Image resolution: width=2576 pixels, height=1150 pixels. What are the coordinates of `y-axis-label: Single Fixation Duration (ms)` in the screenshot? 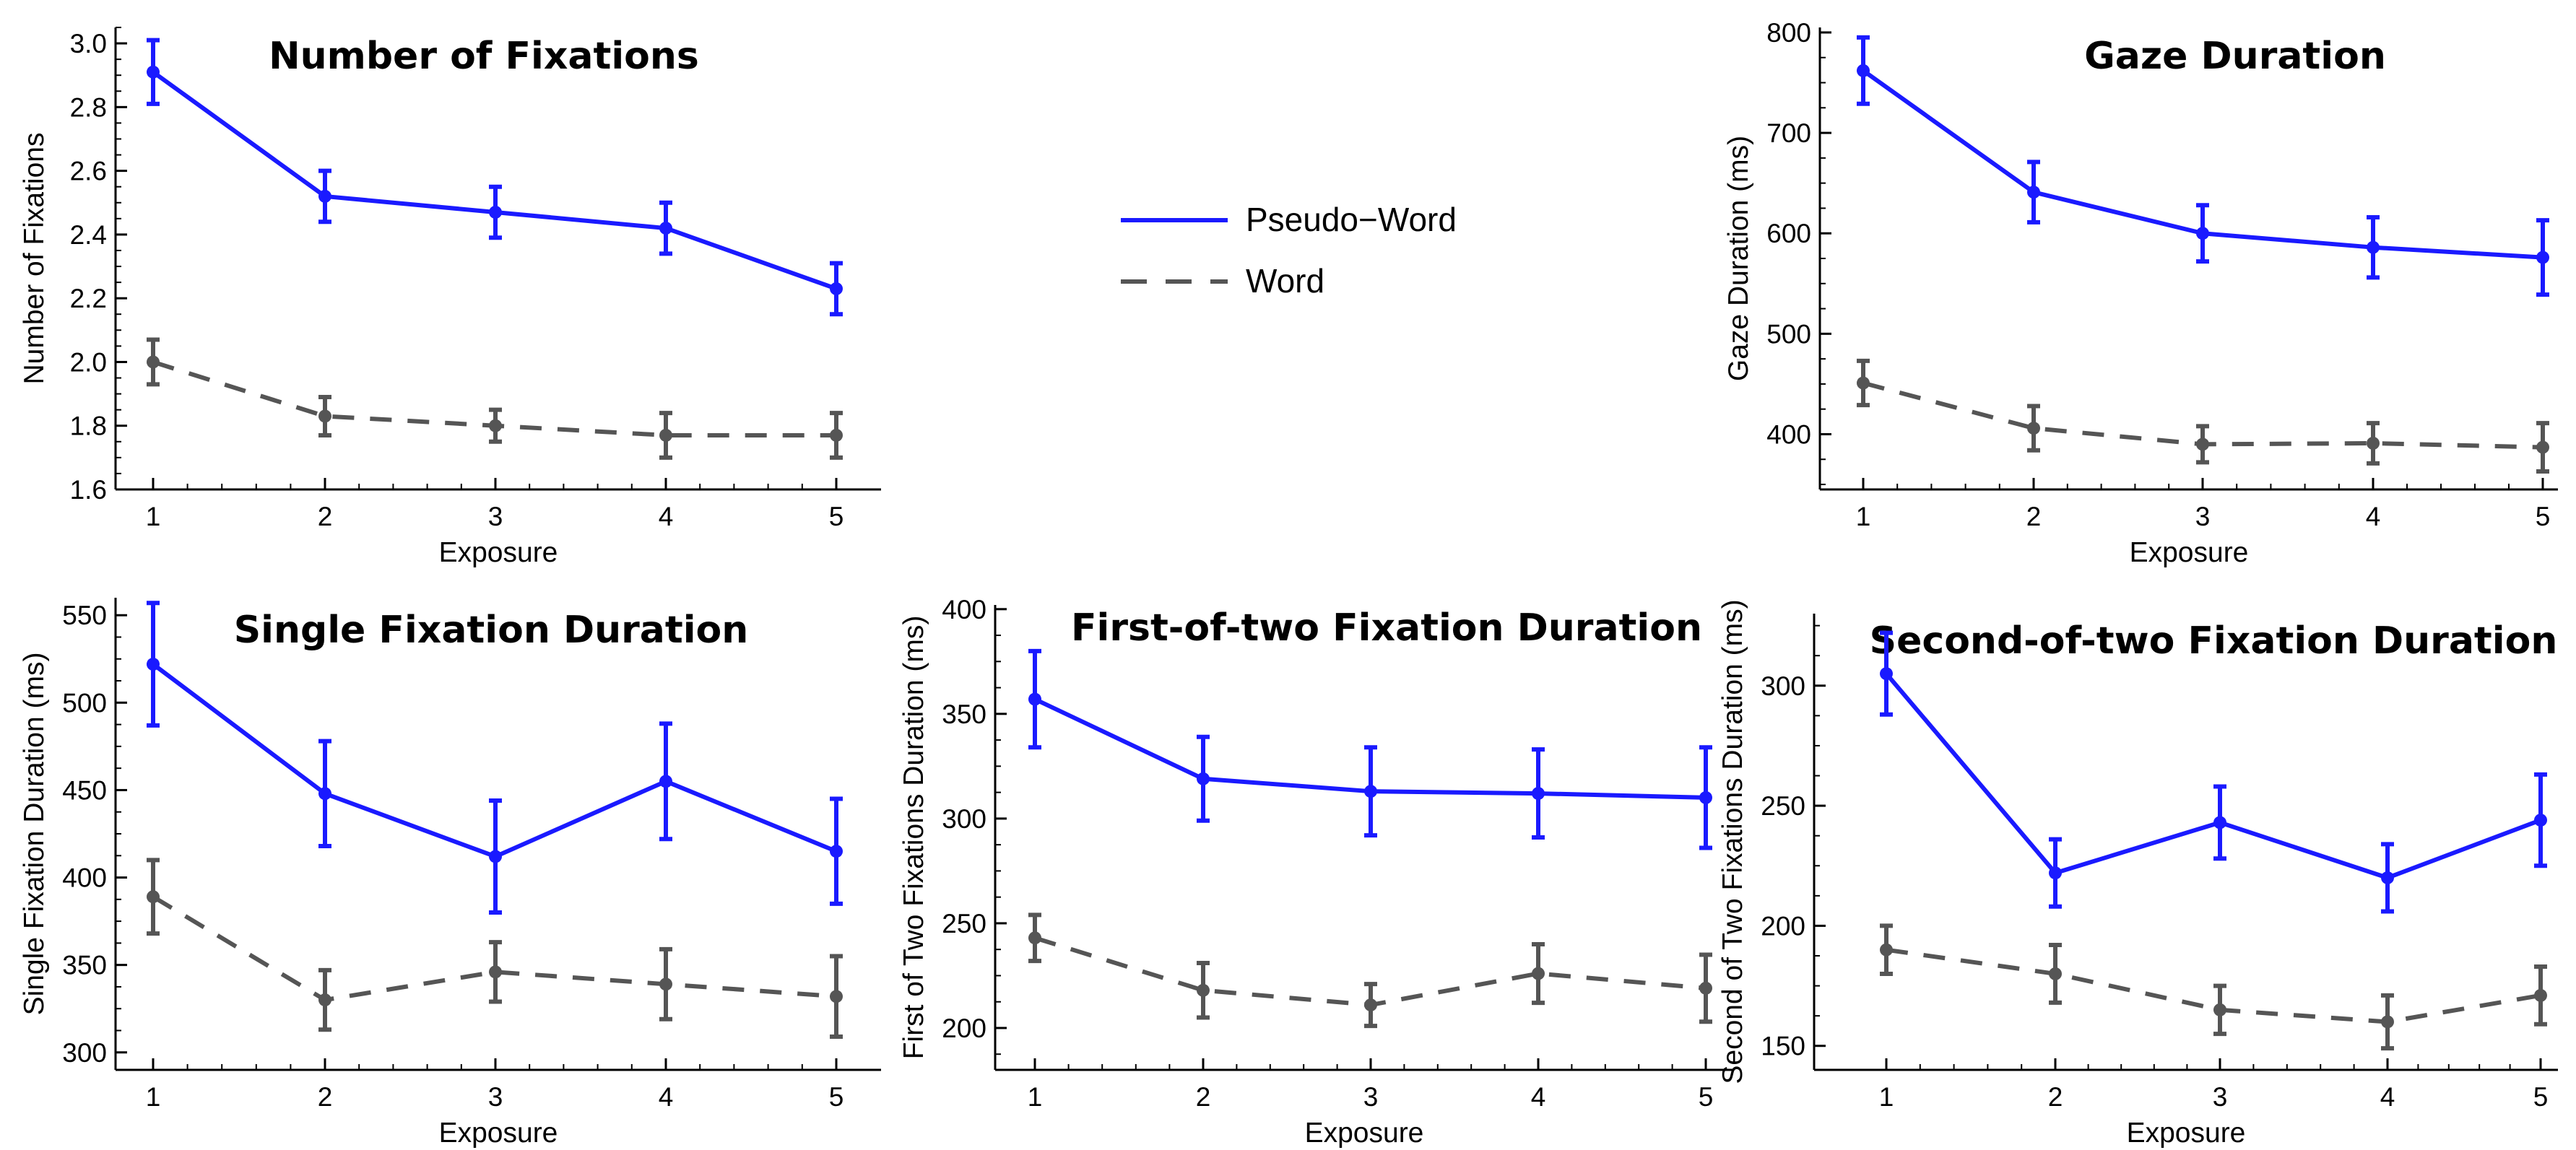 It's located at (34, 834).